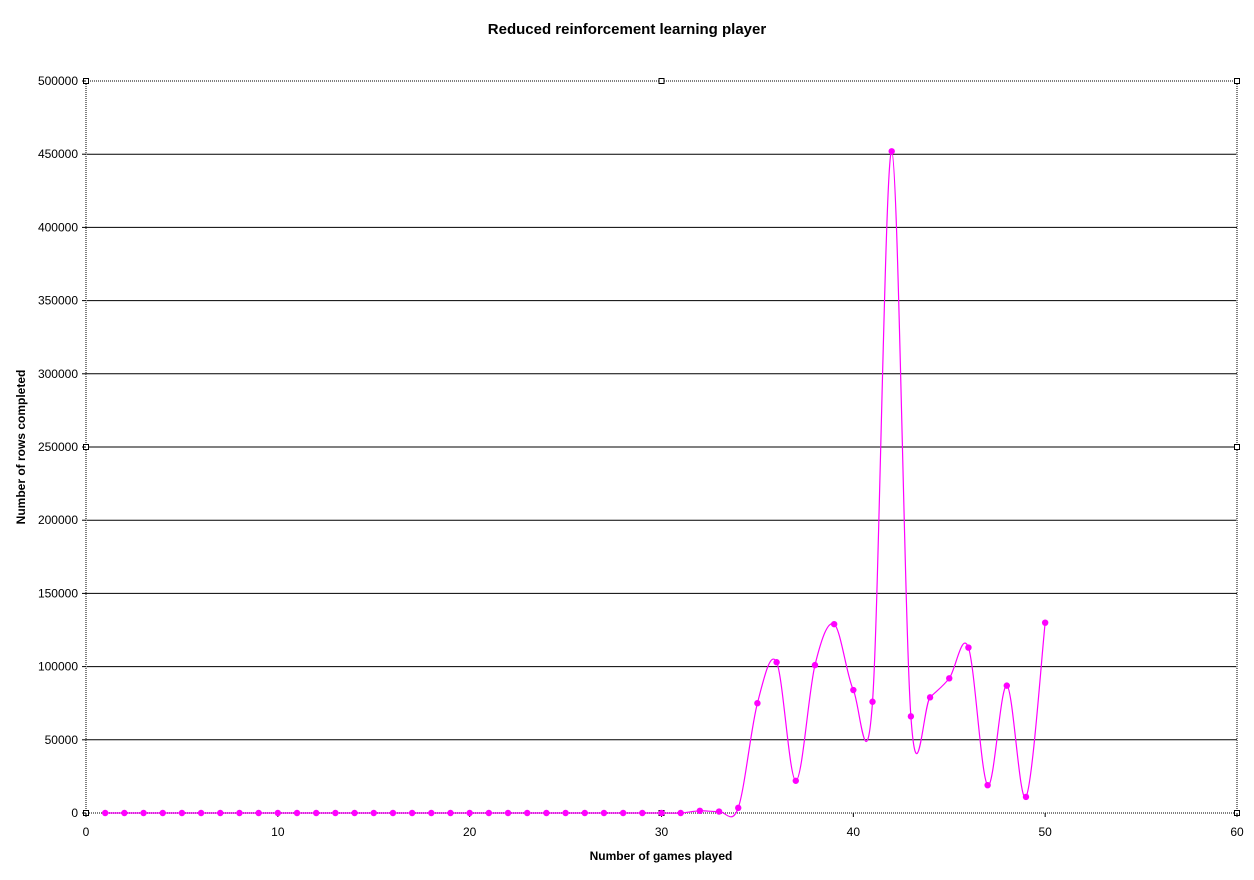  I want to click on x-tick-label: 0, so click(86, 832).